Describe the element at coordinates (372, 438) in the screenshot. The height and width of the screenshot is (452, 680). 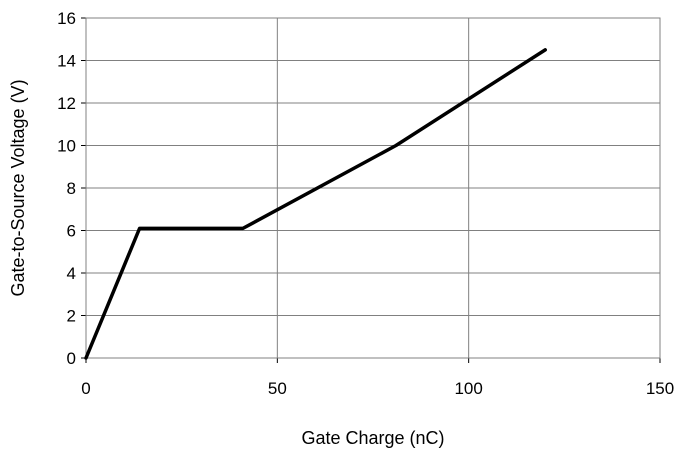
I see `x-axis-label: Gate Charge (nC)` at that location.